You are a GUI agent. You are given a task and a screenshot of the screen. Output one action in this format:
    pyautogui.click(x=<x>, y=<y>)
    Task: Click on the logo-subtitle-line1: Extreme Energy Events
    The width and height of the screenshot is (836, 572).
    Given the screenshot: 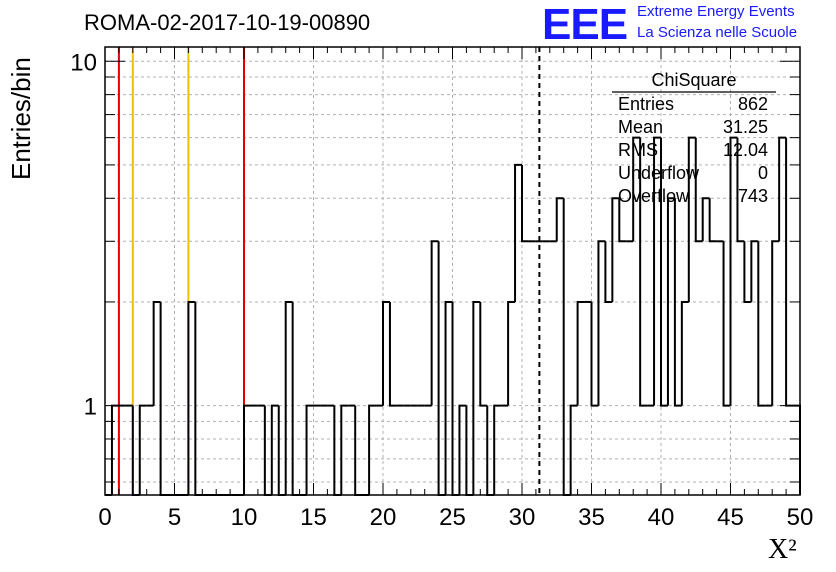 What is the action you would take?
    pyautogui.click(x=716, y=11)
    